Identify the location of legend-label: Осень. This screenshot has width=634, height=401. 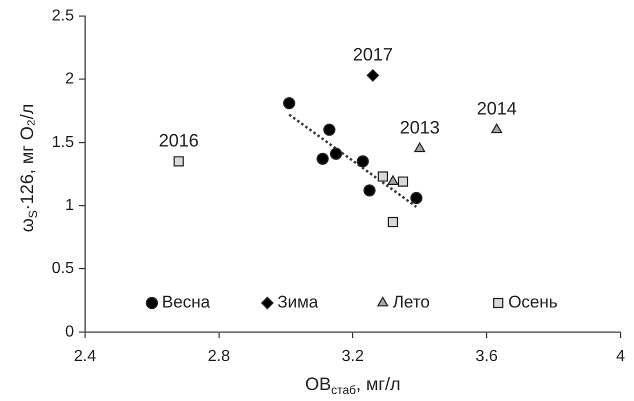
(533, 302).